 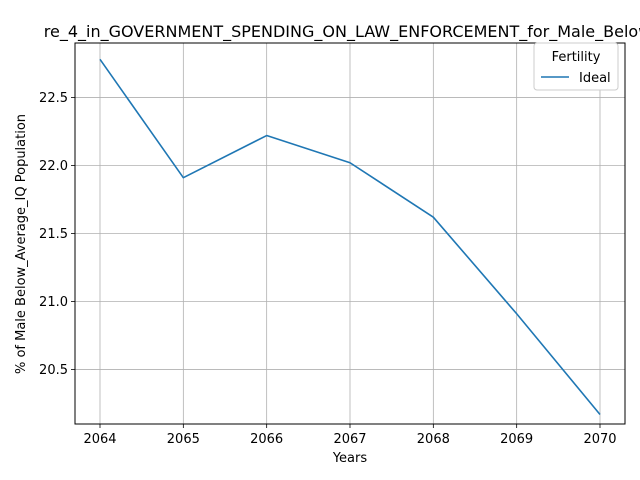 What do you see at coordinates (576, 66) in the screenshot?
I see `legend: Fertility Ideal` at bounding box center [576, 66].